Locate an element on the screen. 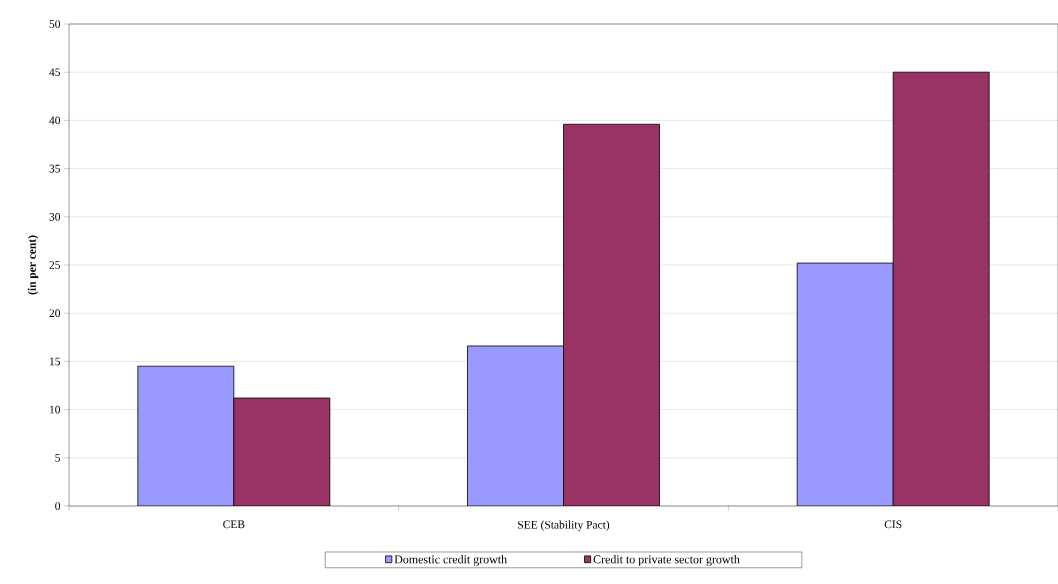  y-tick-label: 5 is located at coordinates (58, 458).